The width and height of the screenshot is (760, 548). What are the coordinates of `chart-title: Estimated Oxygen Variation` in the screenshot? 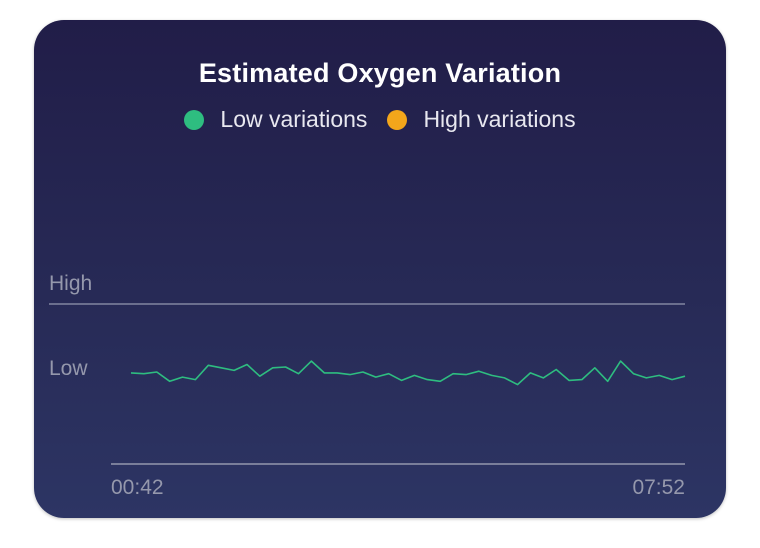 It's located at (380, 73).